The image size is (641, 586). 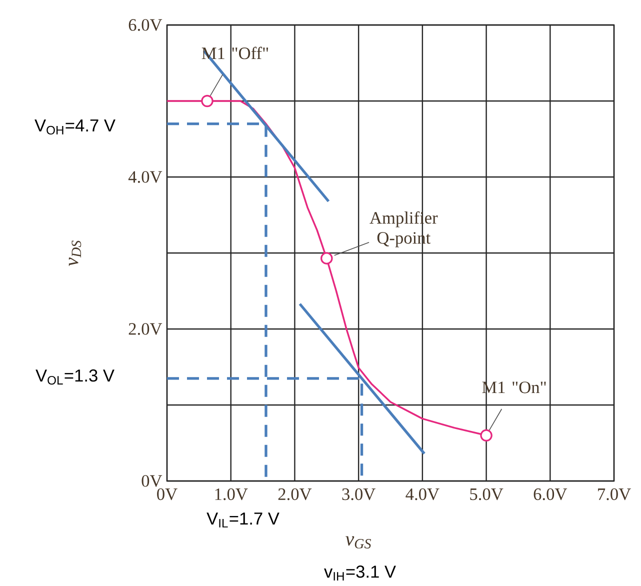 What do you see at coordinates (145, 25) in the screenshot?
I see `y-tick-label: 6.0V` at bounding box center [145, 25].